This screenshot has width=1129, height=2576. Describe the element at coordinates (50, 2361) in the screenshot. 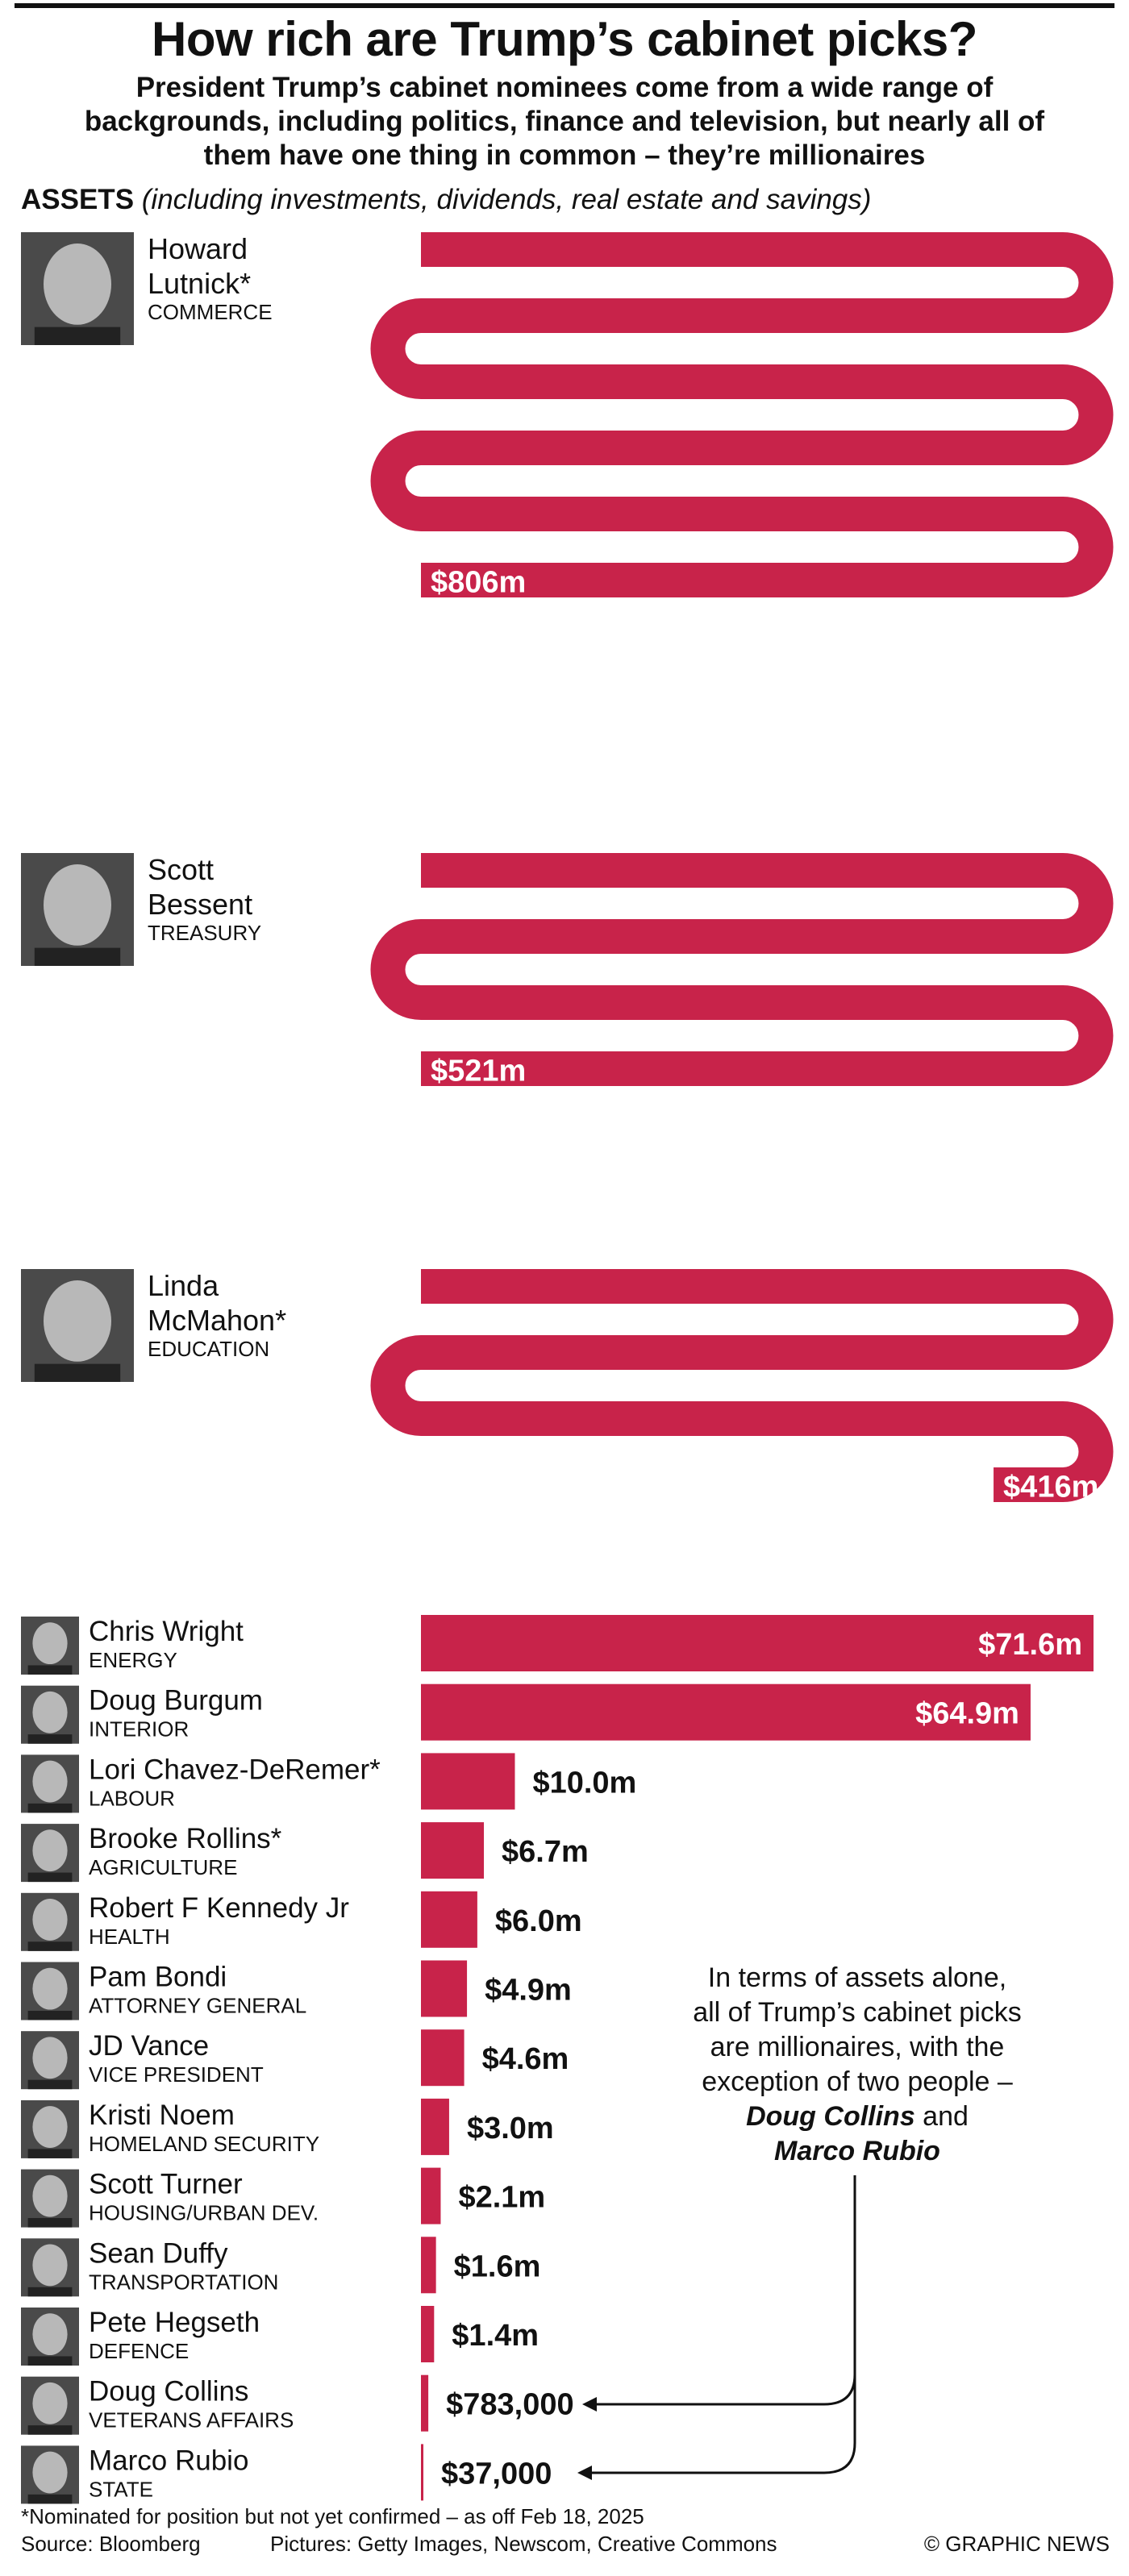

I see `portrait-13-shoulders` at that location.